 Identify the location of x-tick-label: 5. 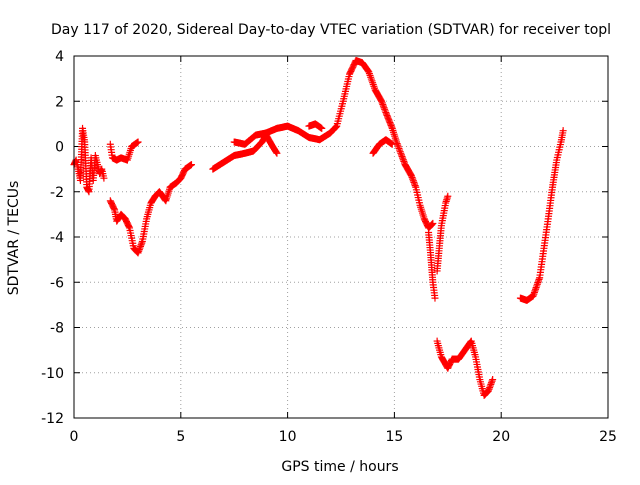
(180, 437).